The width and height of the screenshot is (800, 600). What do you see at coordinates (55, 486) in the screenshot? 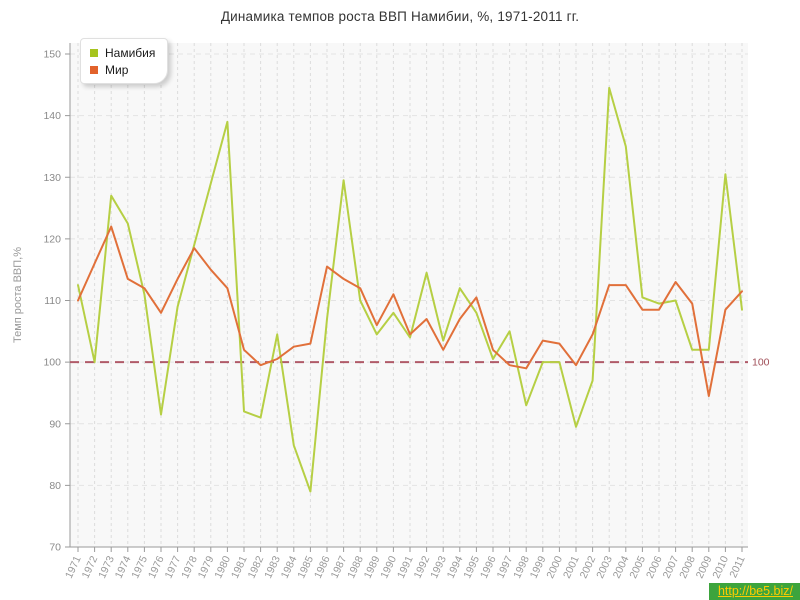
I see `y-tick-label: 80` at bounding box center [55, 486].